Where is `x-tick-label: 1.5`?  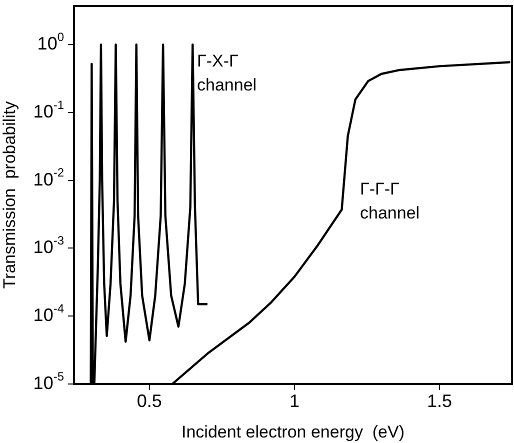
x-tick-label: 1.5 is located at coordinates (439, 400).